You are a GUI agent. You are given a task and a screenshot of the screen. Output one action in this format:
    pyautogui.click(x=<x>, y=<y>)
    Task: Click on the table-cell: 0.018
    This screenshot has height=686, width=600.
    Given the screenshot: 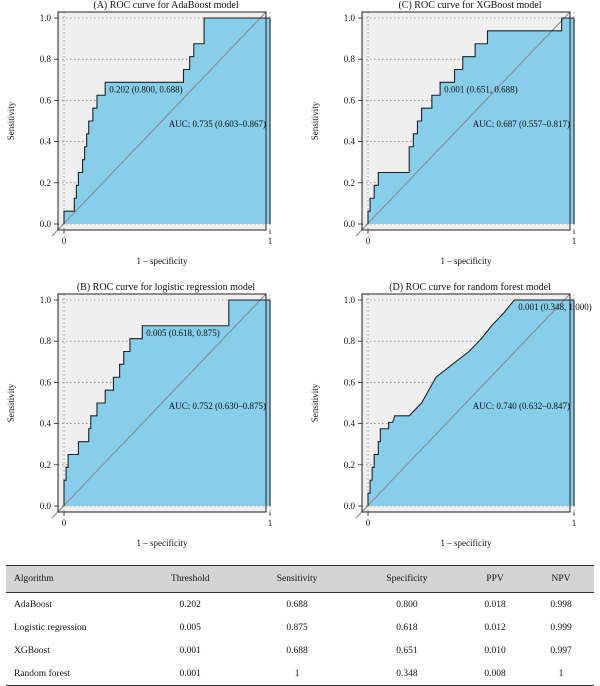 What is the action you would take?
    pyautogui.click(x=495, y=604)
    